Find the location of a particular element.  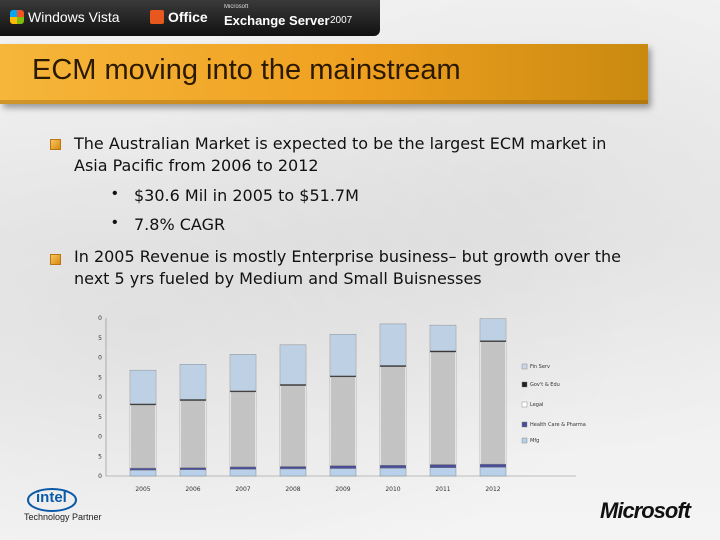

y-tick-label: 10 is located at coordinates (100, 437).